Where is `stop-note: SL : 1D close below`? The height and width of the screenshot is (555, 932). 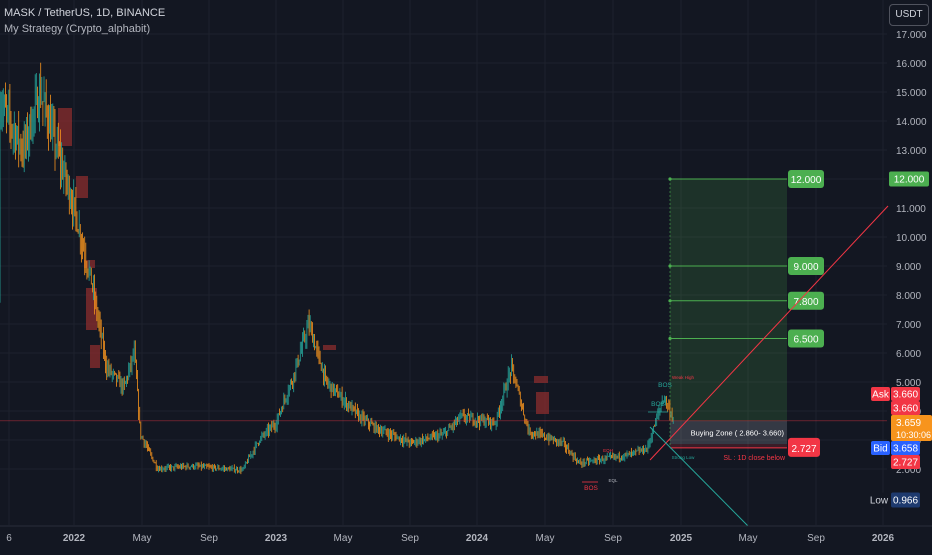 stop-note: SL : 1D close below is located at coordinates (754, 458).